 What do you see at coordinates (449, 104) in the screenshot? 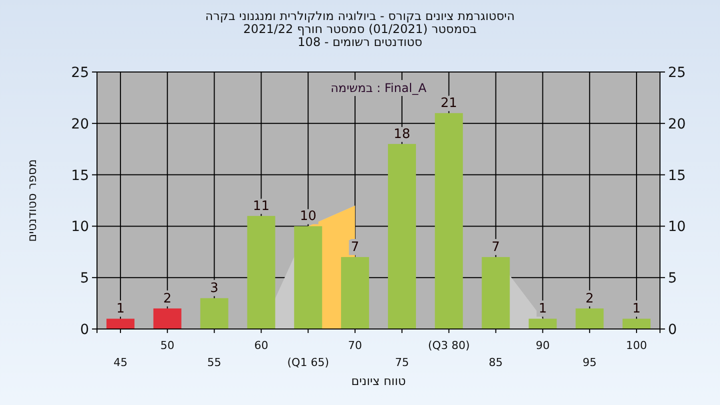
I see `data-label: 21` at bounding box center [449, 104].